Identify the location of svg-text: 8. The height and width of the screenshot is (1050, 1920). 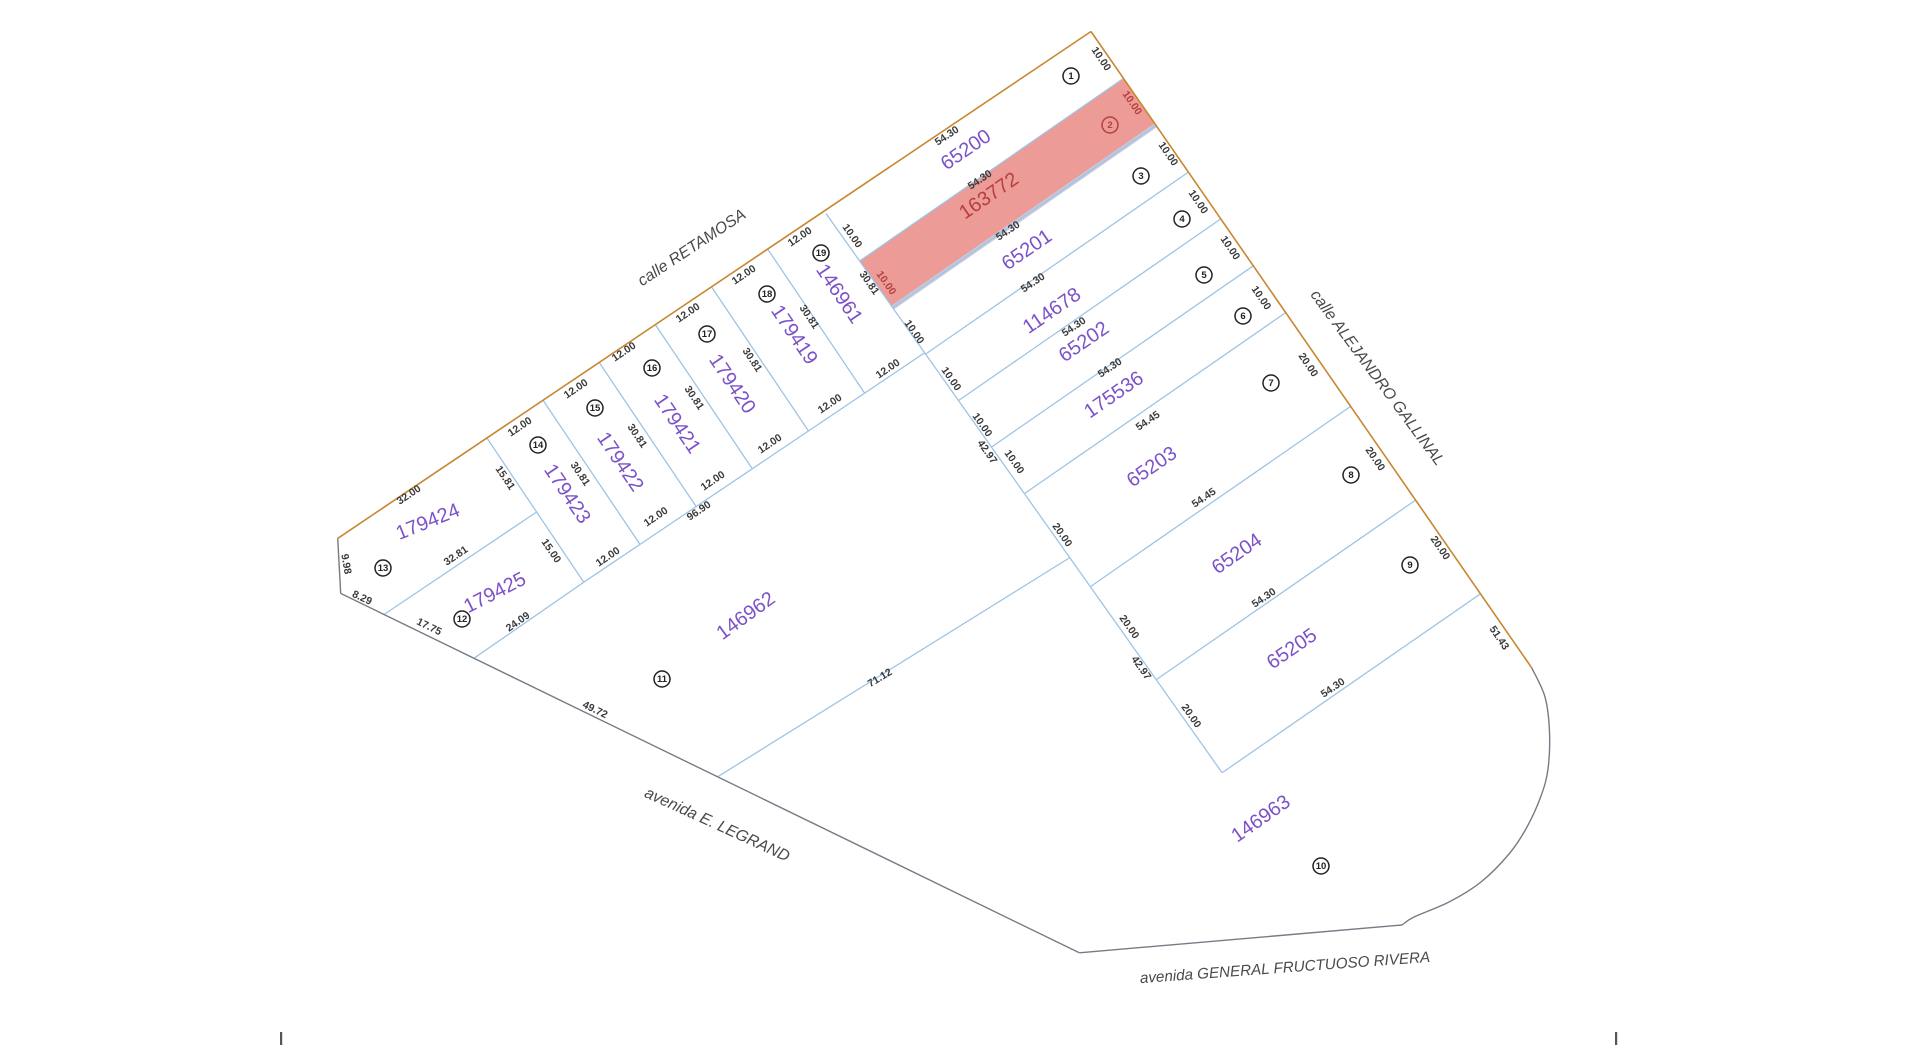
(1350, 475).